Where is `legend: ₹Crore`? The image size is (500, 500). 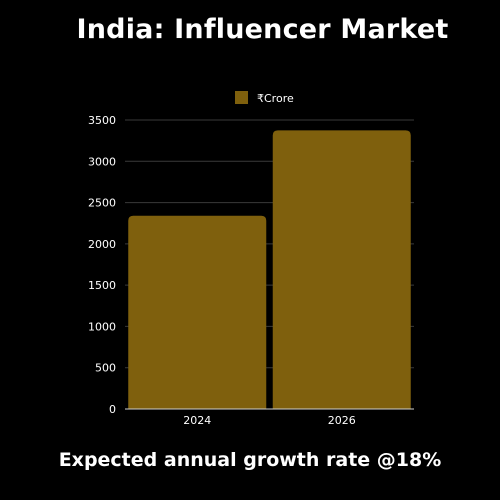
legend: ₹Crore is located at coordinates (264, 98).